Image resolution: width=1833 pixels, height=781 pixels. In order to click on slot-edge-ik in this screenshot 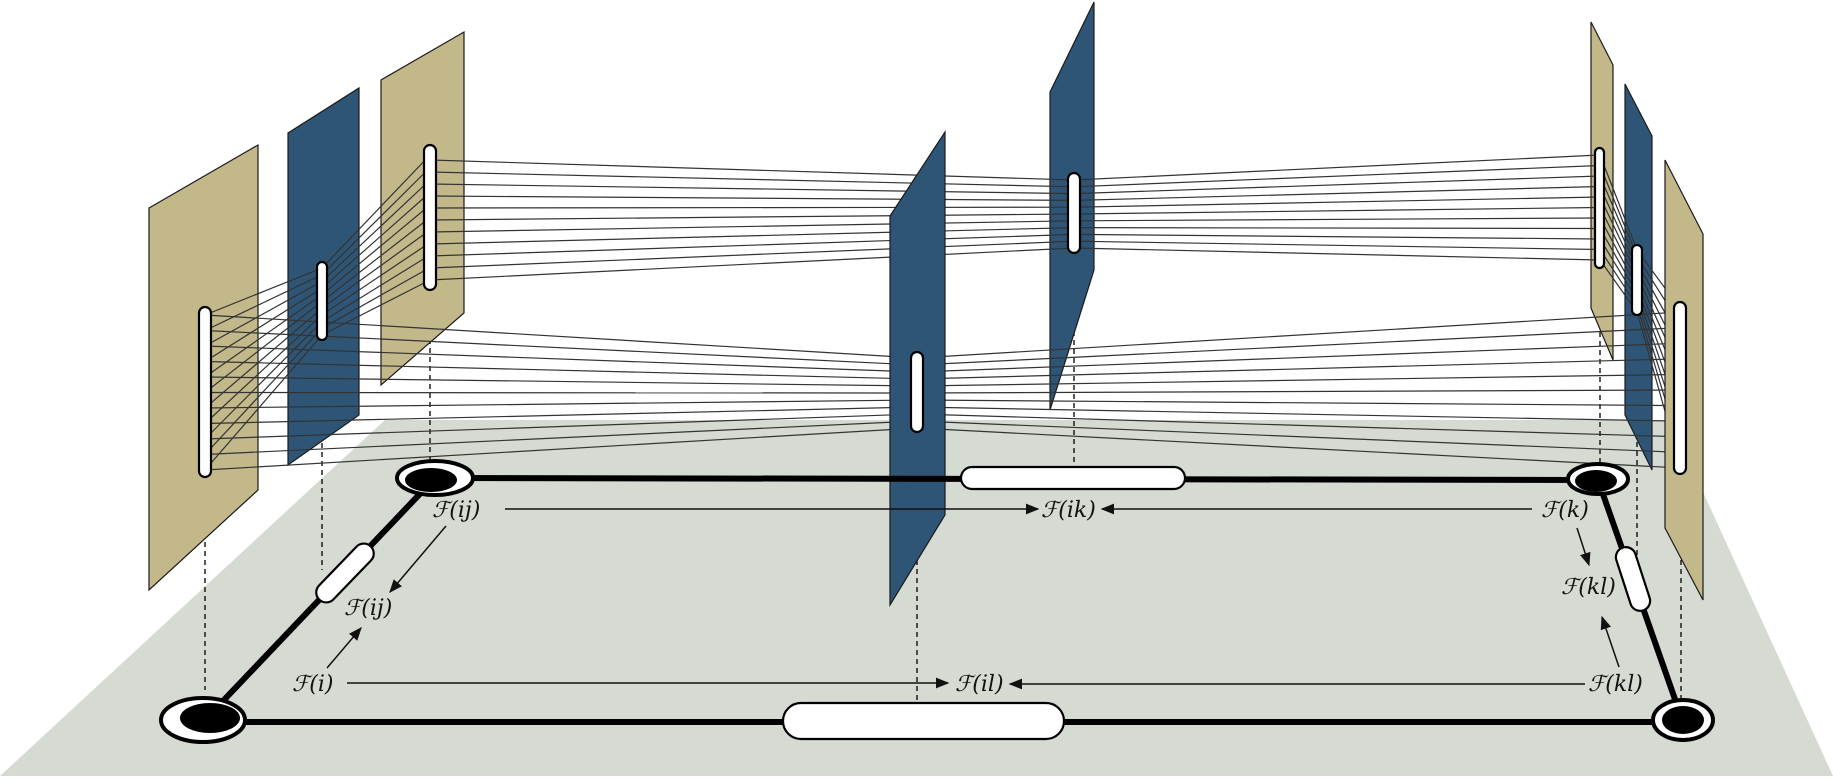, I will do `click(1073, 478)`.